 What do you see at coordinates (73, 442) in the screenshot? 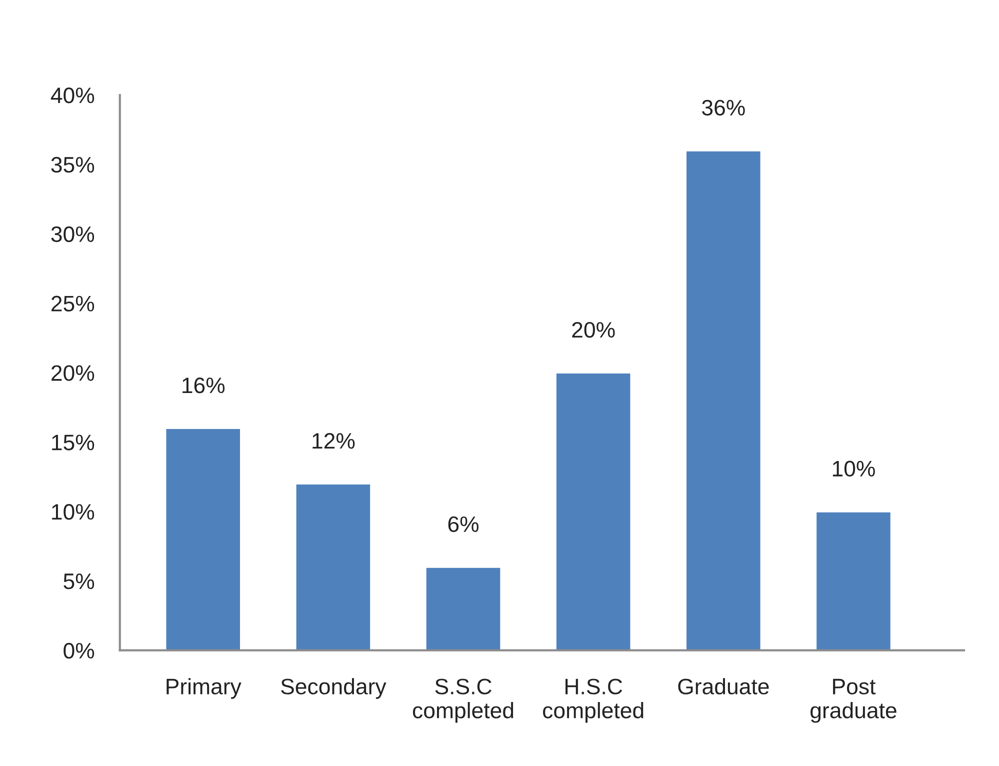
I see `y-tick-label: 15%` at bounding box center [73, 442].